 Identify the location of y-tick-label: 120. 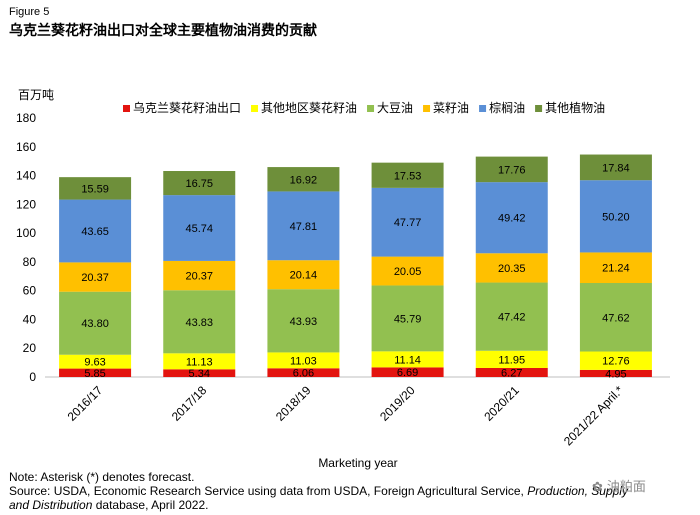
(26, 204).